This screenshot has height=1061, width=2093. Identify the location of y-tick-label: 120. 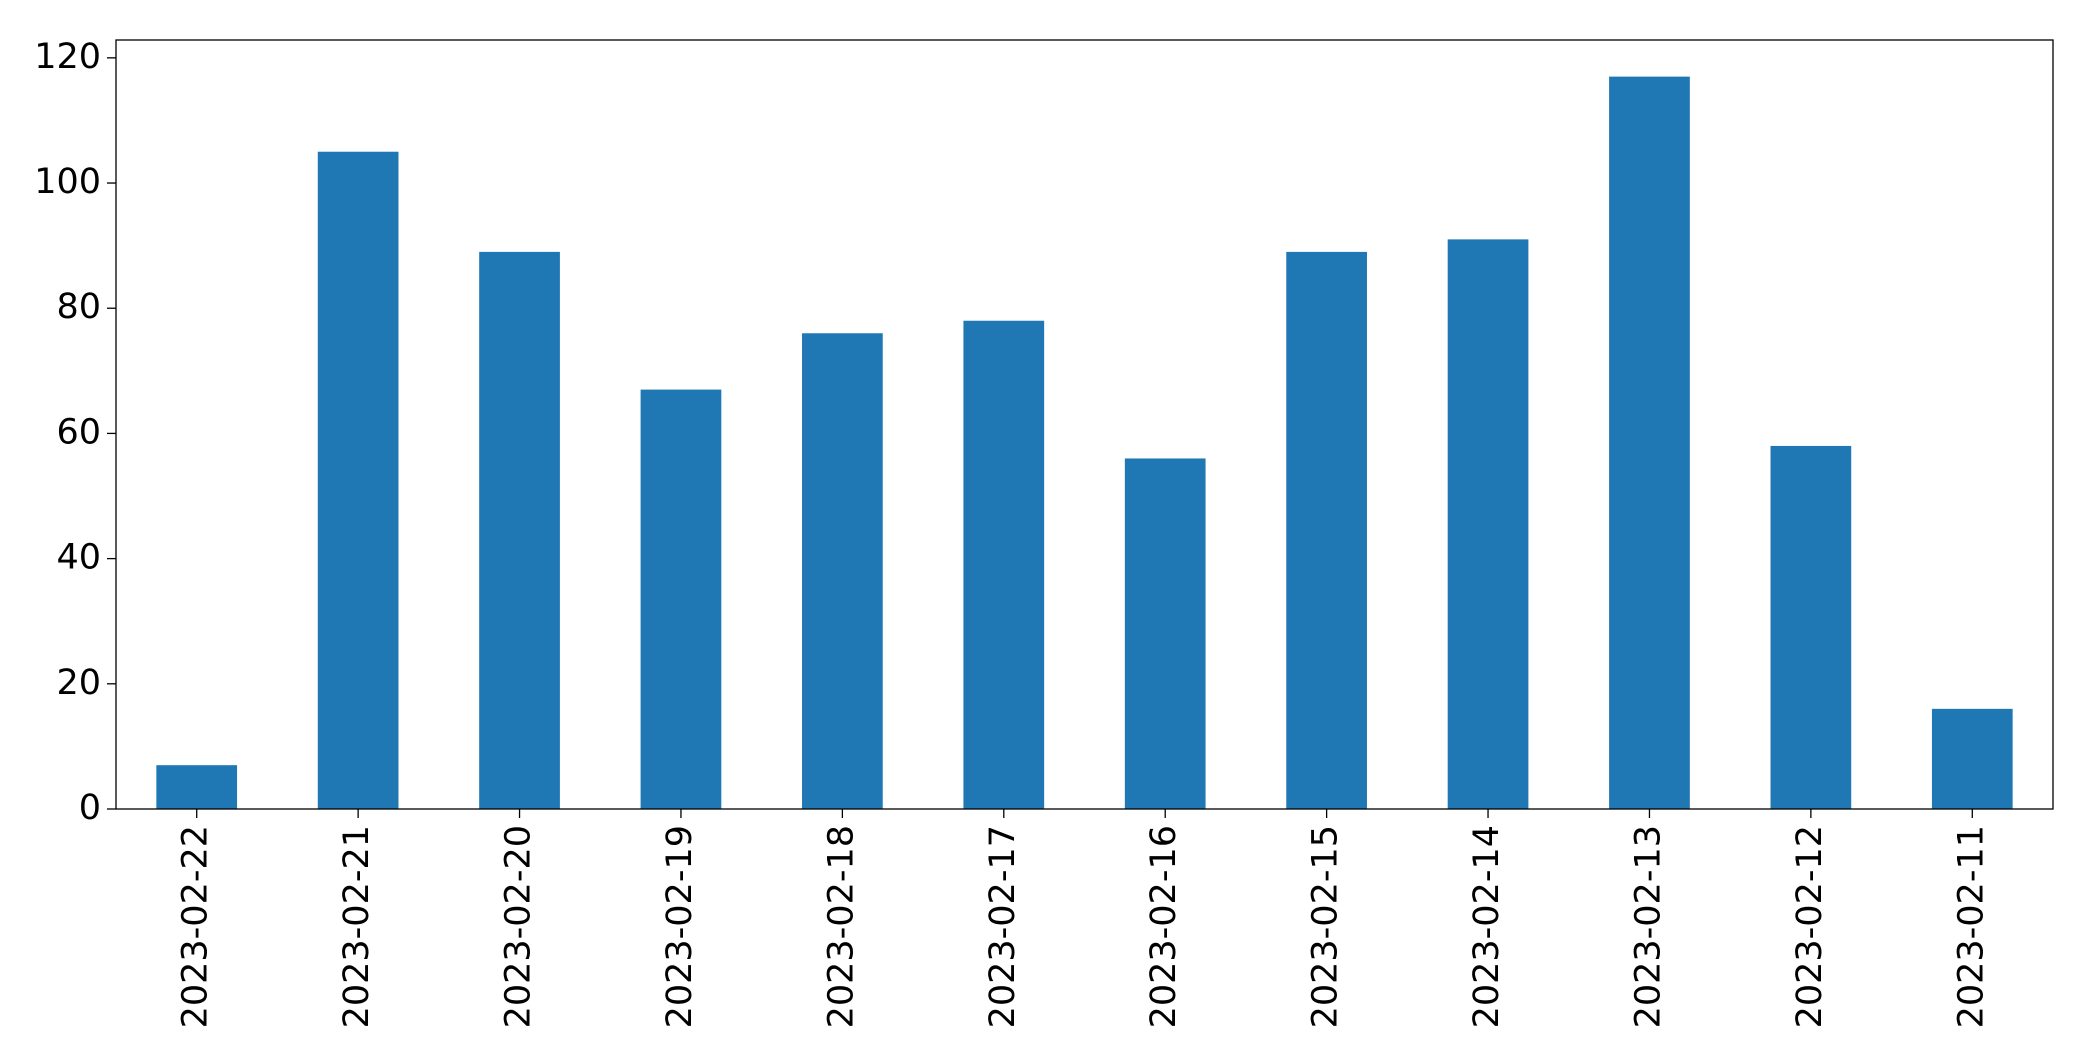
(67, 57).